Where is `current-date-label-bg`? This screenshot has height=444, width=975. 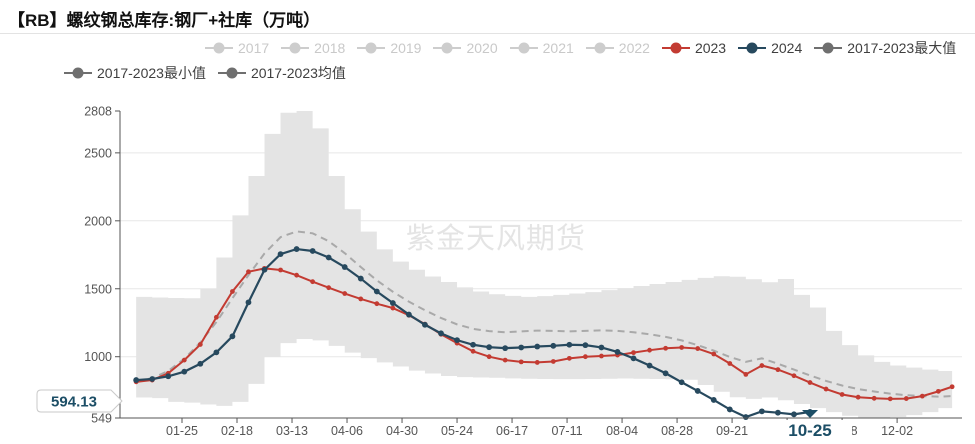
current-date-label-bg is located at coordinates (810, 430).